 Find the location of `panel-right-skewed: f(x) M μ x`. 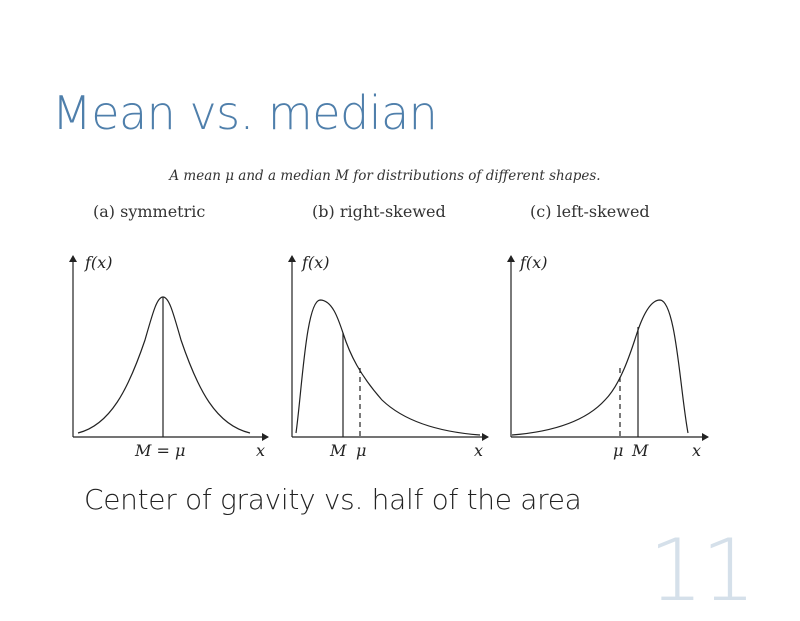

panel-right-skewed: f(x) M μ x is located at coordinates (388, 356).